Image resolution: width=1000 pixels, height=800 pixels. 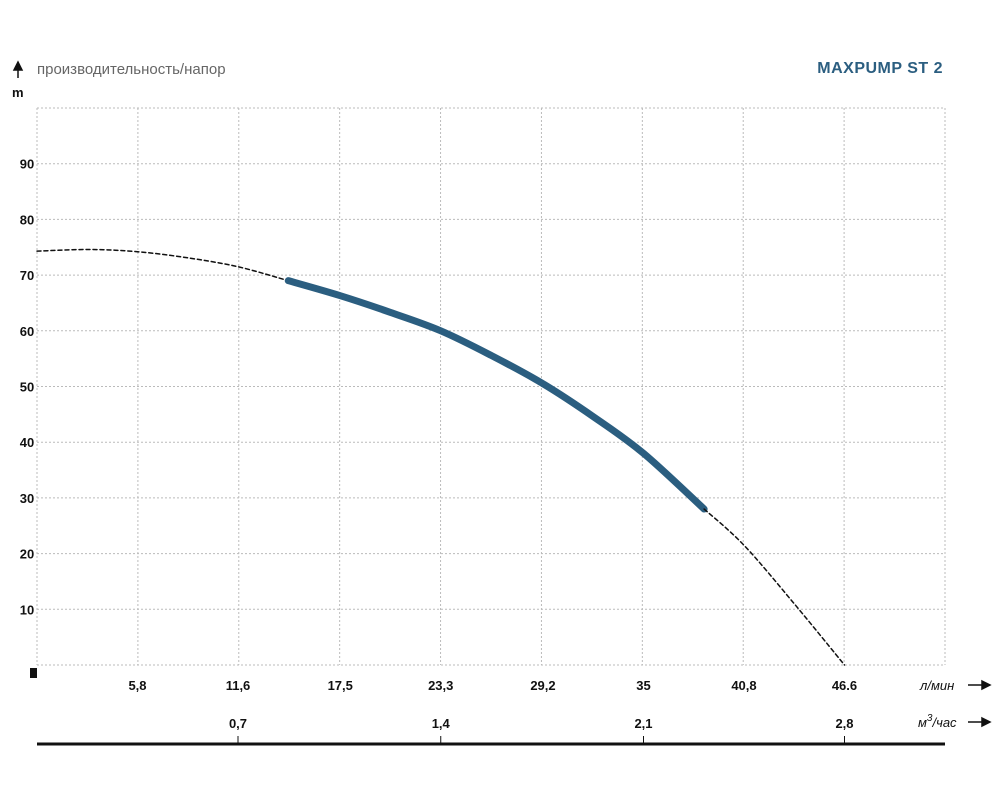 I want to click on x2-tick-label: 1,4, so click(x=441, y=723).